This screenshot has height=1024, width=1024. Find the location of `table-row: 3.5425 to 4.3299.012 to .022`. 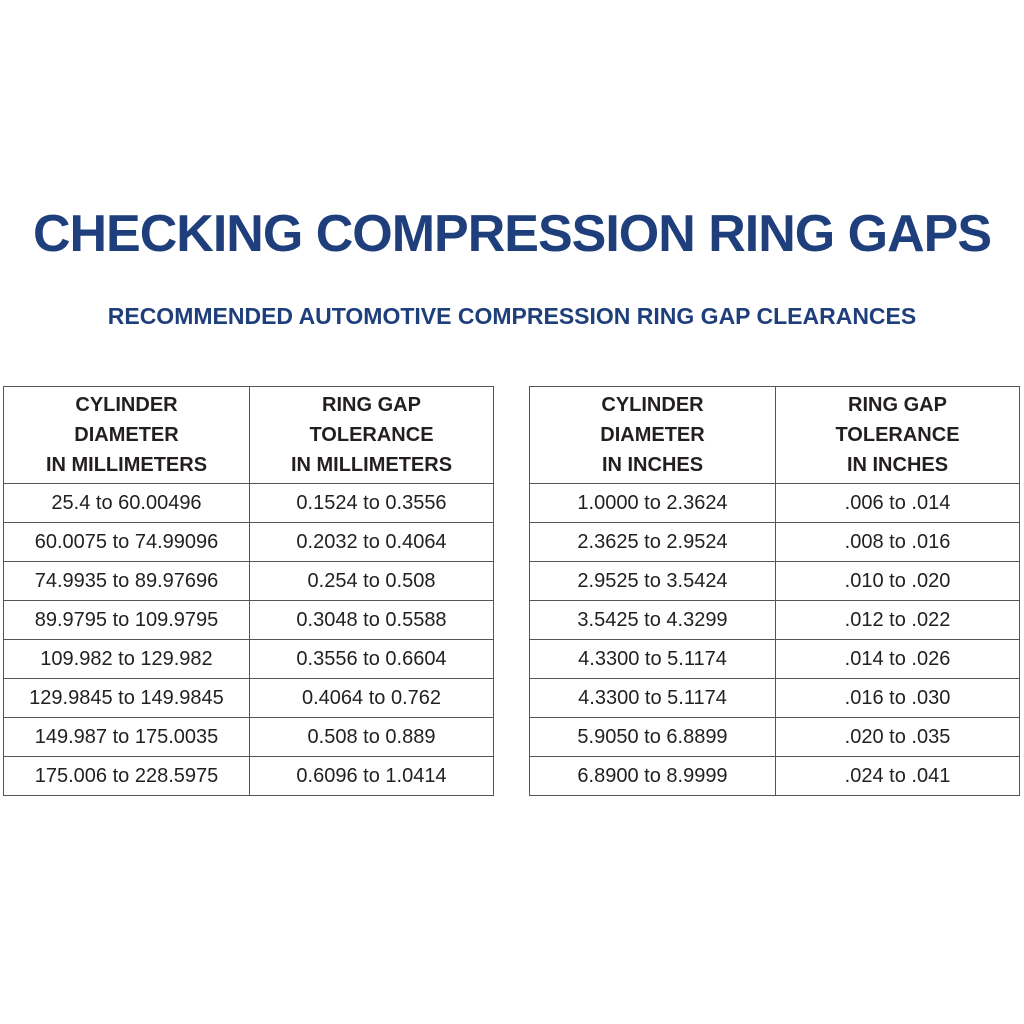

table-row: 3.5425 to 4.3299.012 to .022 is located at coordinates (774, 620).